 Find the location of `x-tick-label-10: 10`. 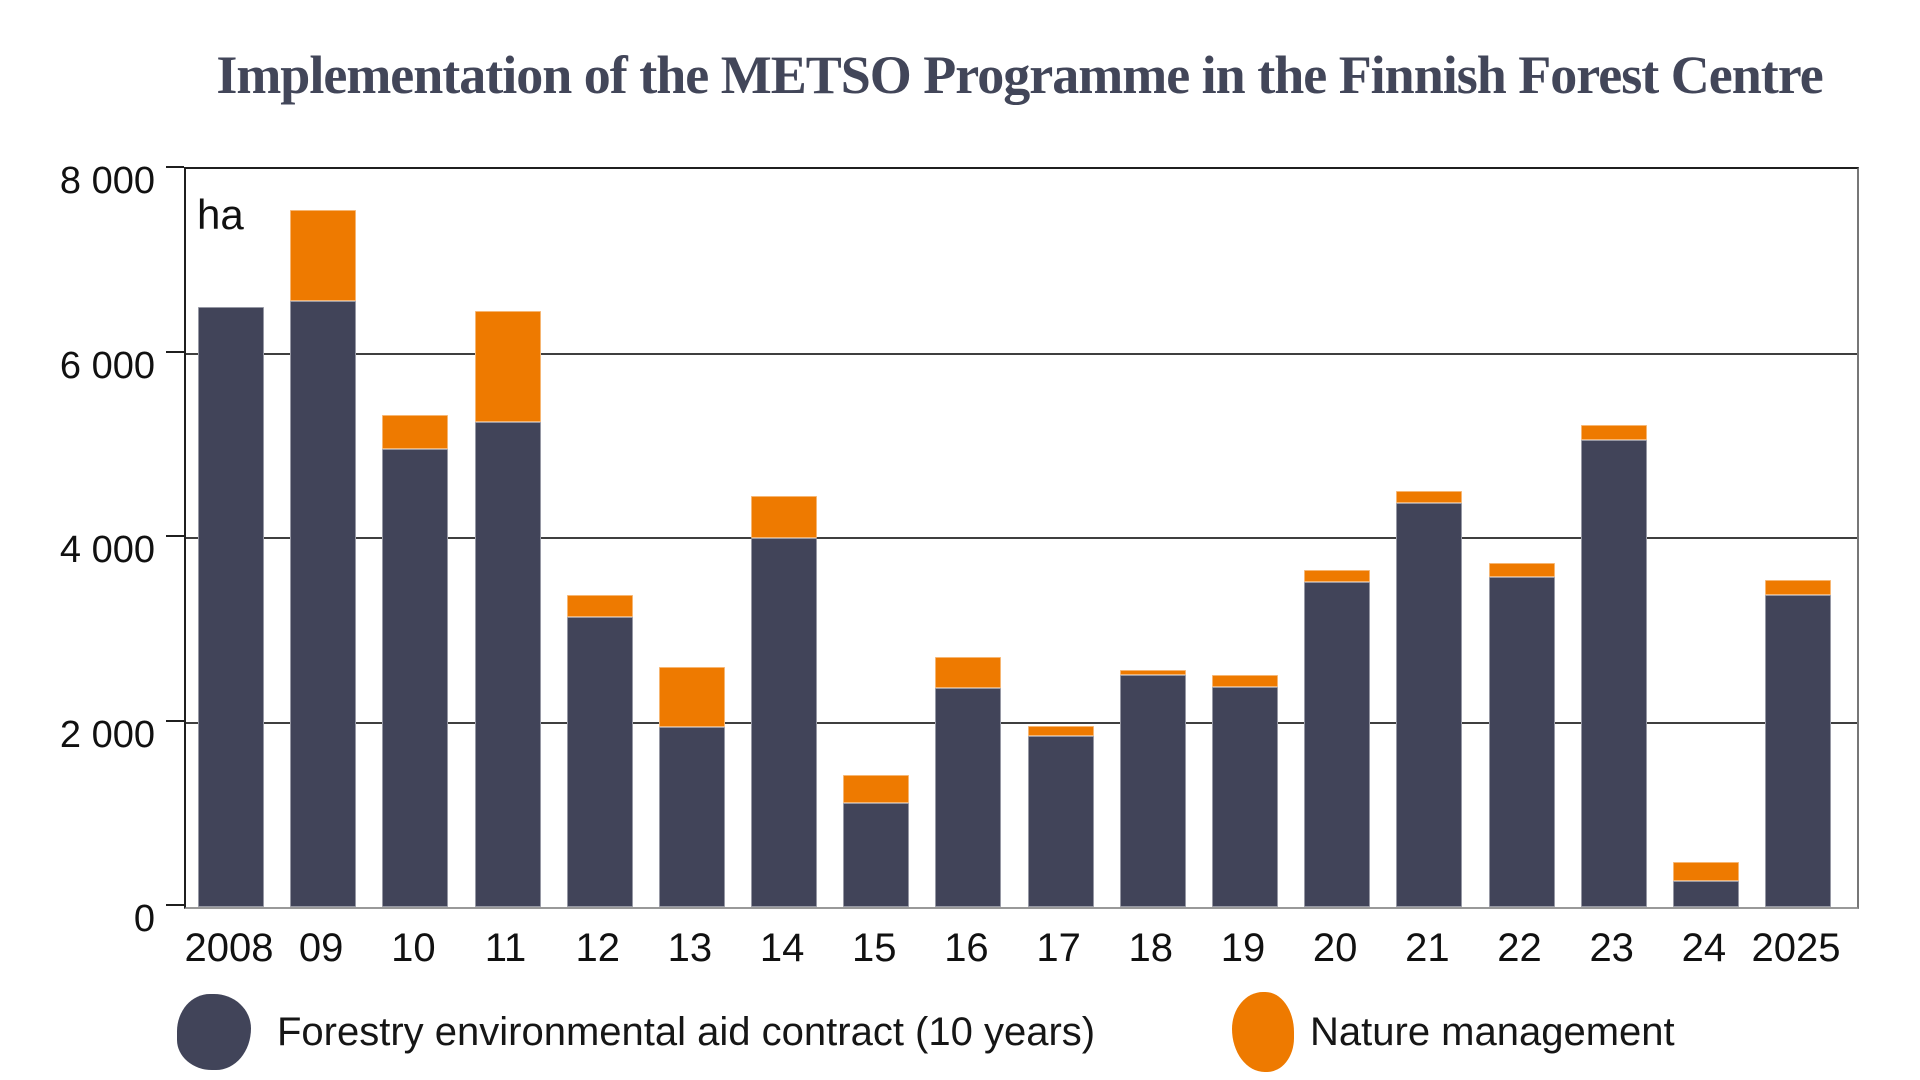

x-tick-label-10: 10 is located at coordinates (413, 948).